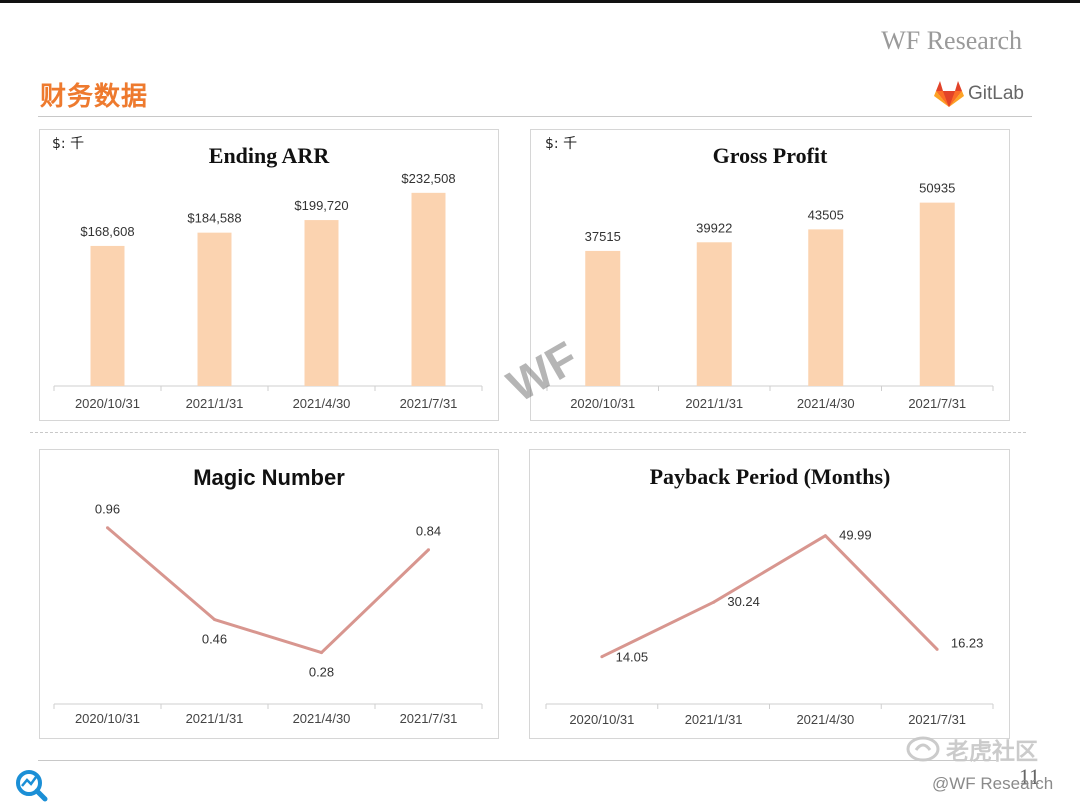 The height and width of the screenshot is (810, 1080). I want to click on title-rule, so click(535, 116).